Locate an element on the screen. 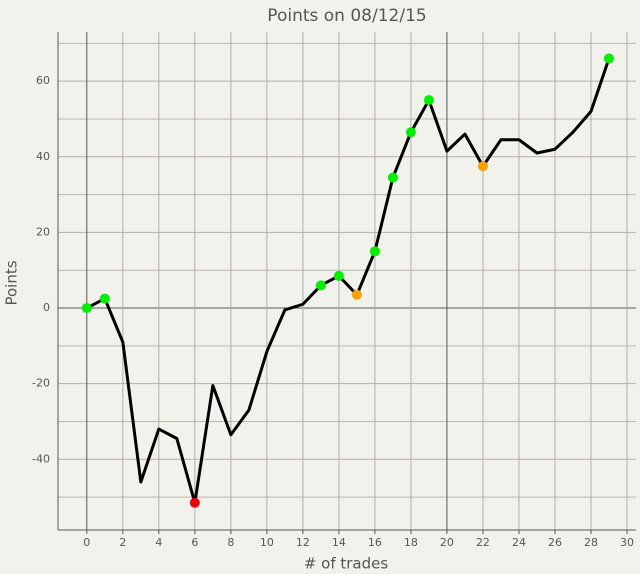 The image size is (640, 574). x-tick-label: 14 is located at coordinates (339, 542).